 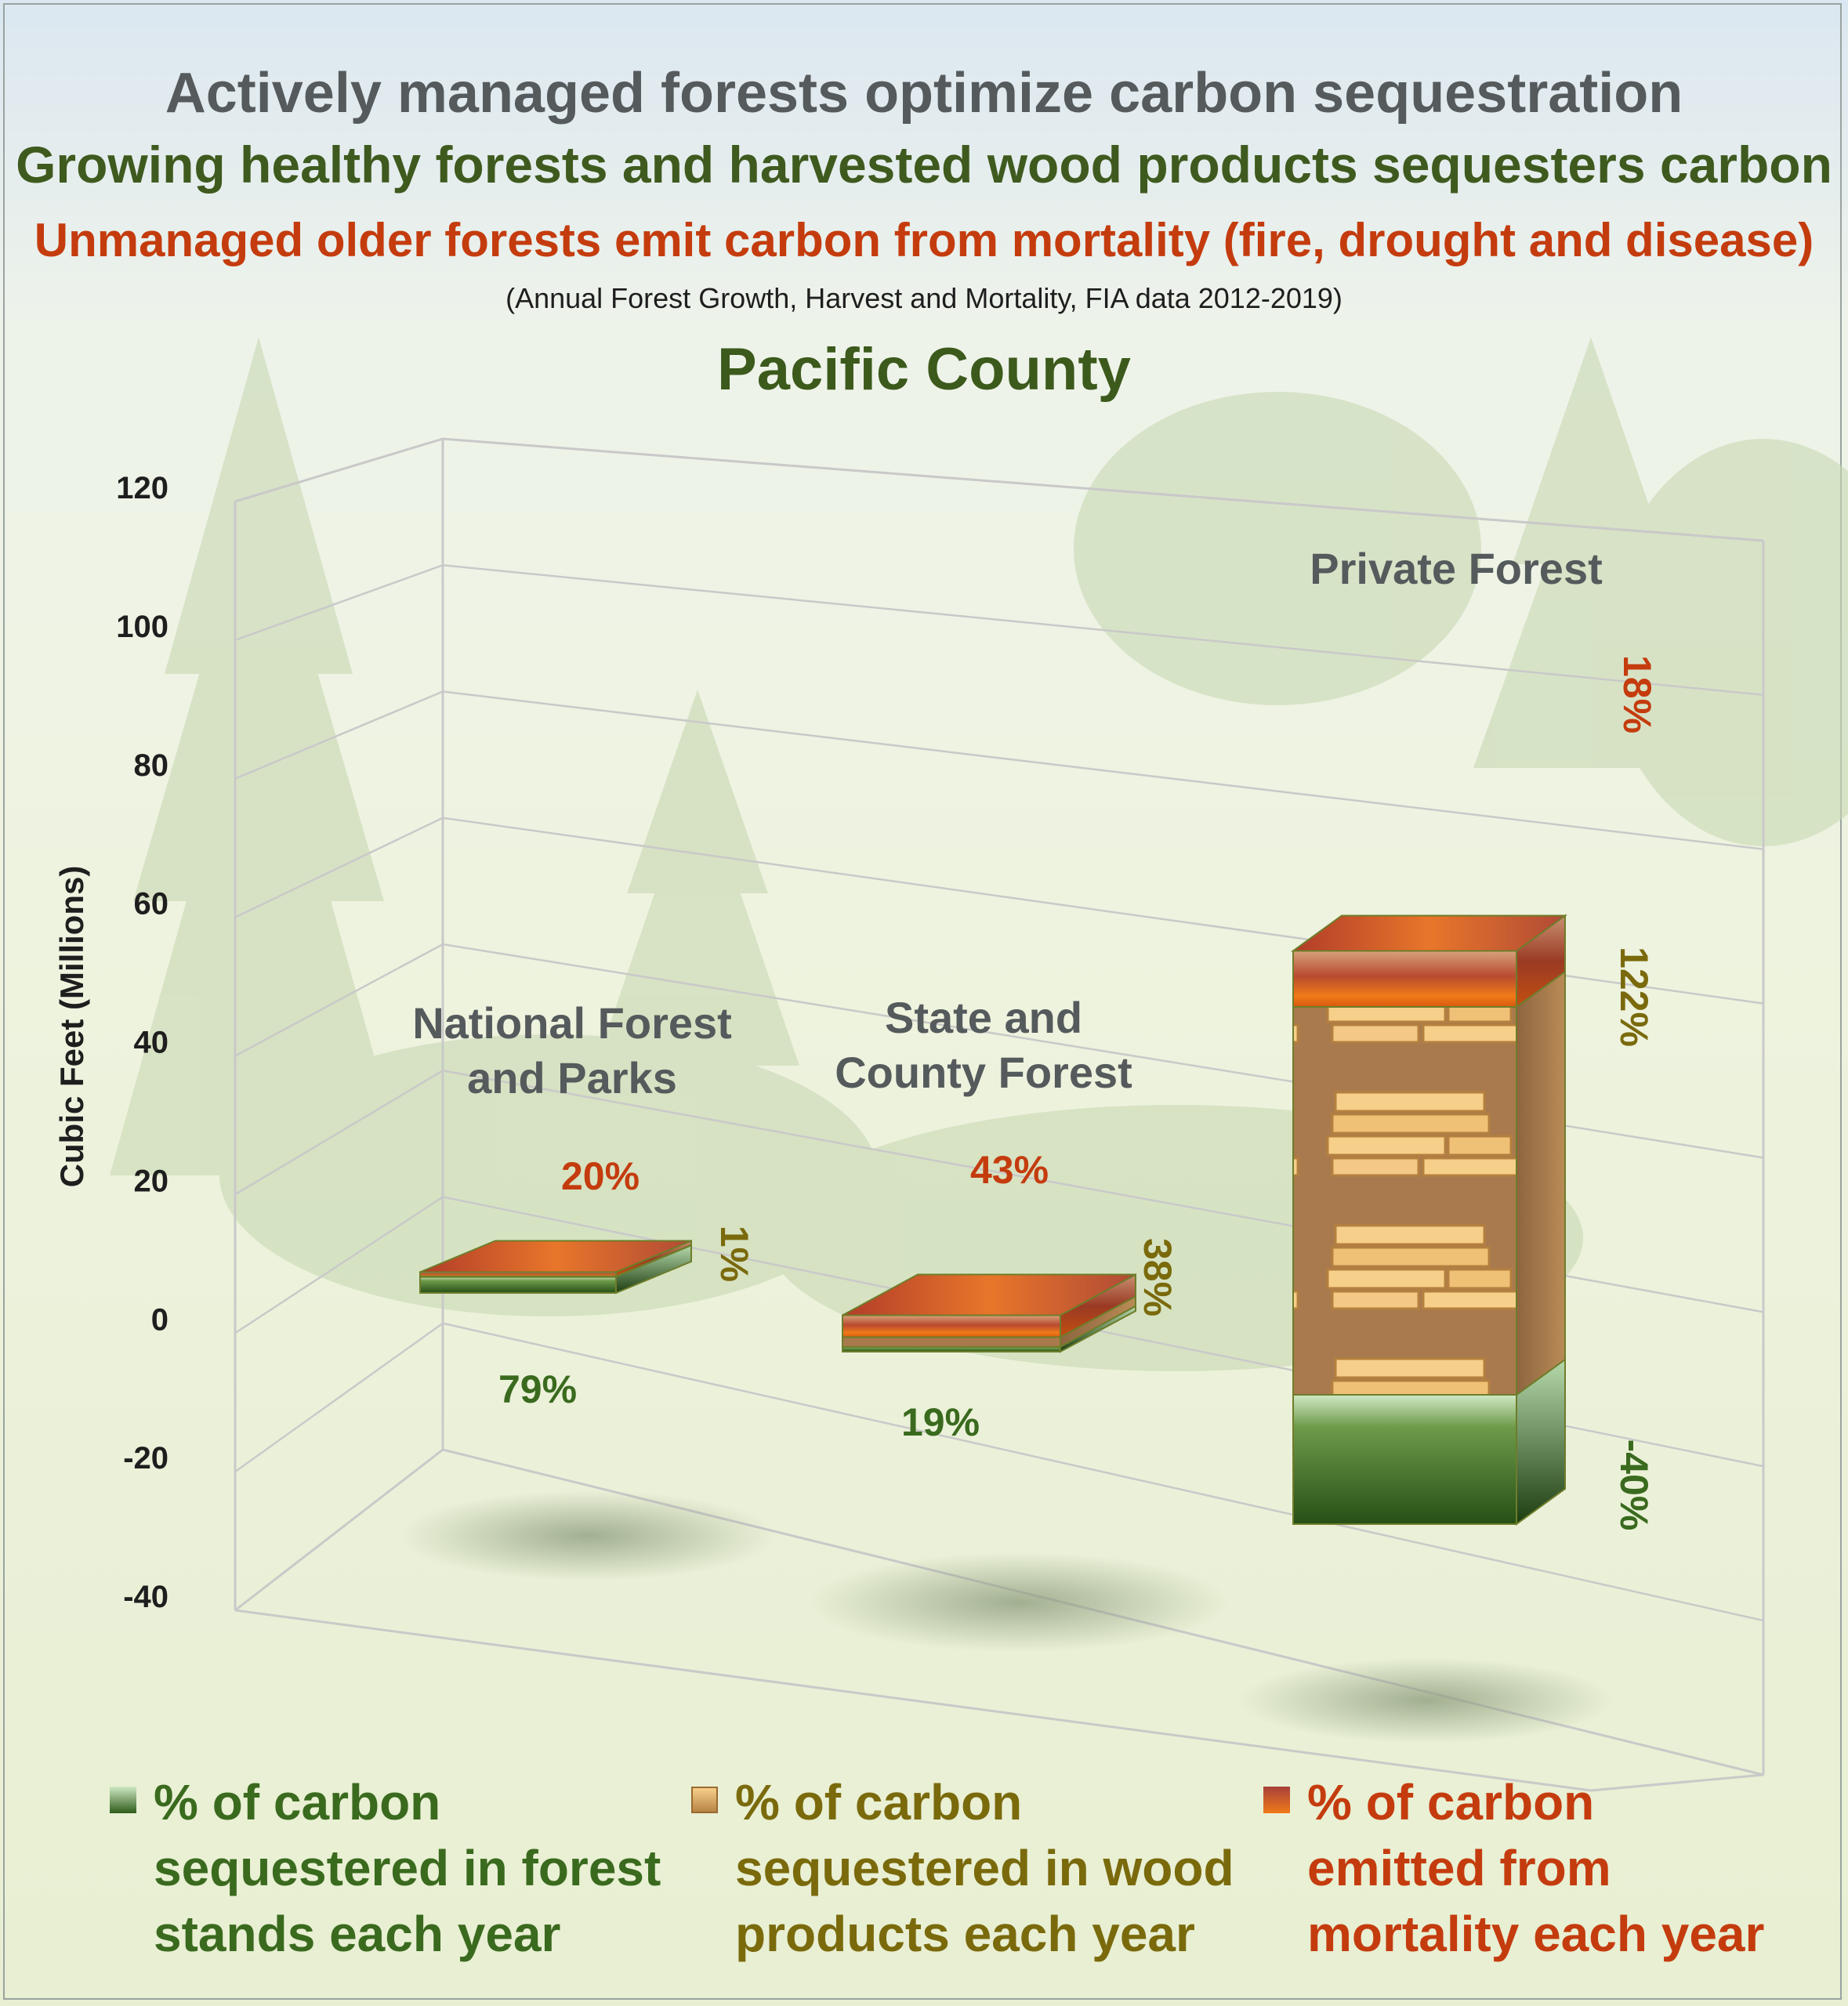 What do you see at coordinates (1456, 568) in the screenshot?
I see `category-label: Private Forest` at bounding box center [1456, 568].